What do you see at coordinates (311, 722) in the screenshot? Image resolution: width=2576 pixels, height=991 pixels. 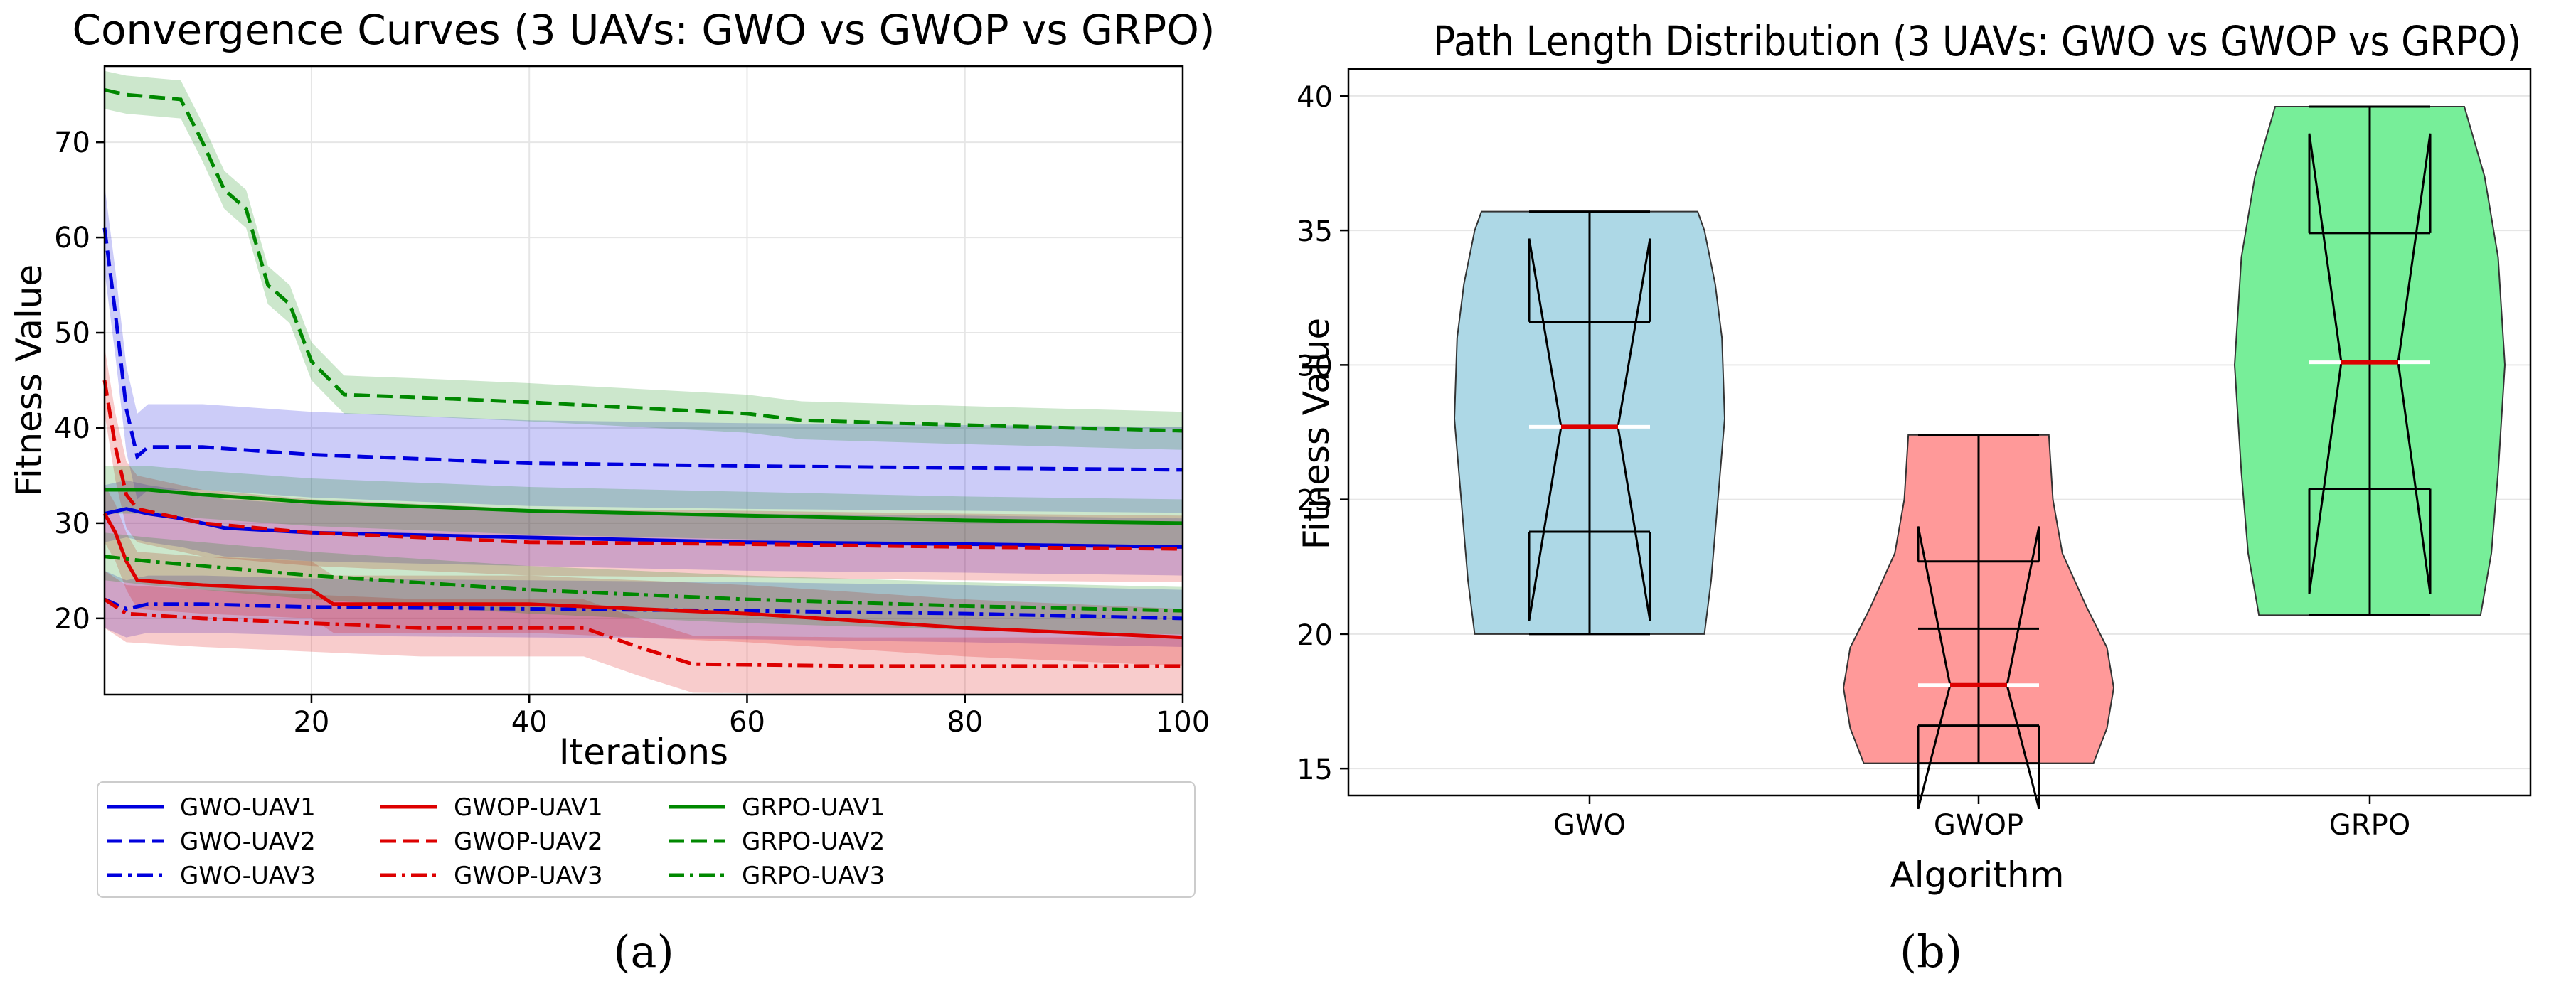 I see `chart-a-xtick-label: 20` at bounding box center [311, 722].